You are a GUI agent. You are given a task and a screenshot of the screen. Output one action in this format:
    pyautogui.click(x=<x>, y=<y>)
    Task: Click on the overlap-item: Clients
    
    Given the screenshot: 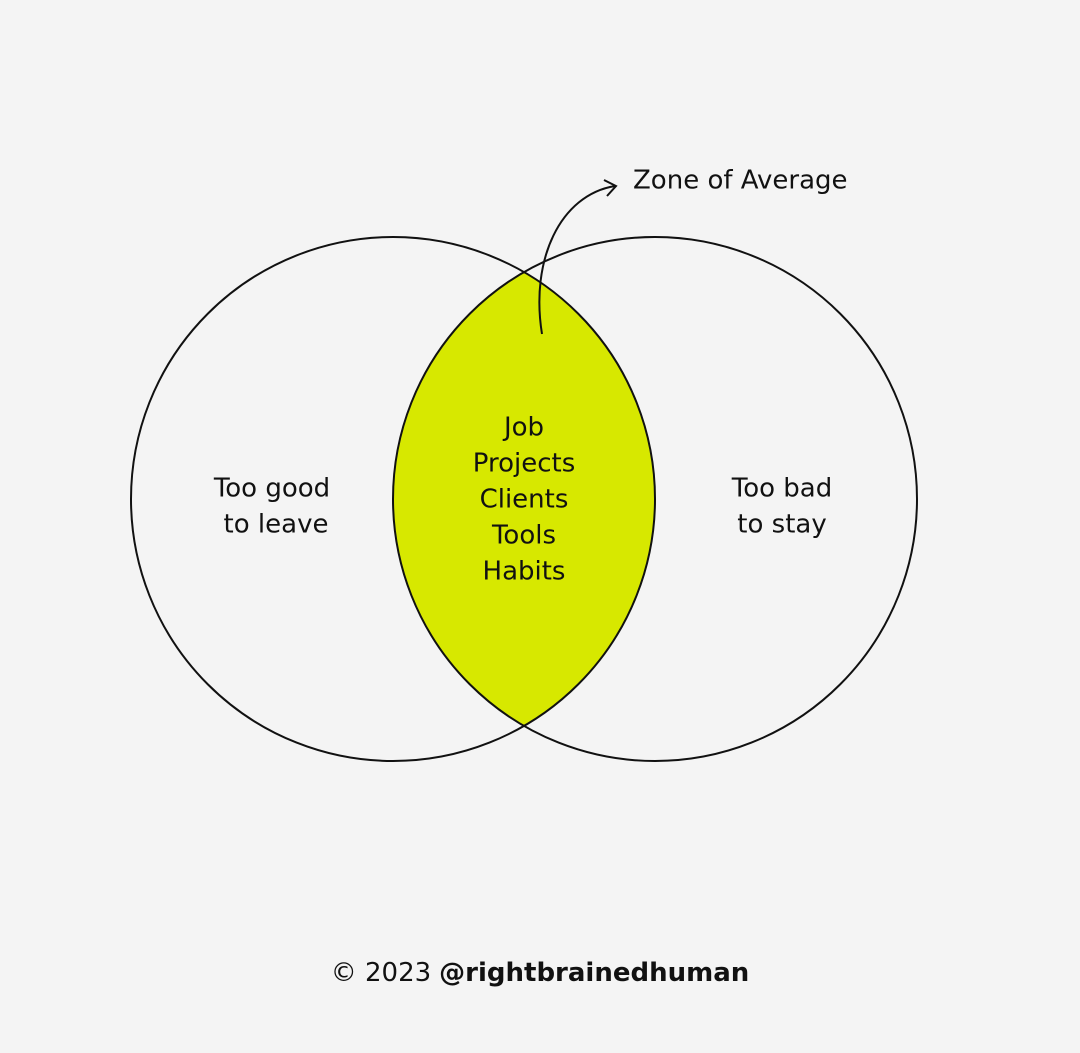 What is the action you would take?
    pyautogui.click(x=524, y=500)
    